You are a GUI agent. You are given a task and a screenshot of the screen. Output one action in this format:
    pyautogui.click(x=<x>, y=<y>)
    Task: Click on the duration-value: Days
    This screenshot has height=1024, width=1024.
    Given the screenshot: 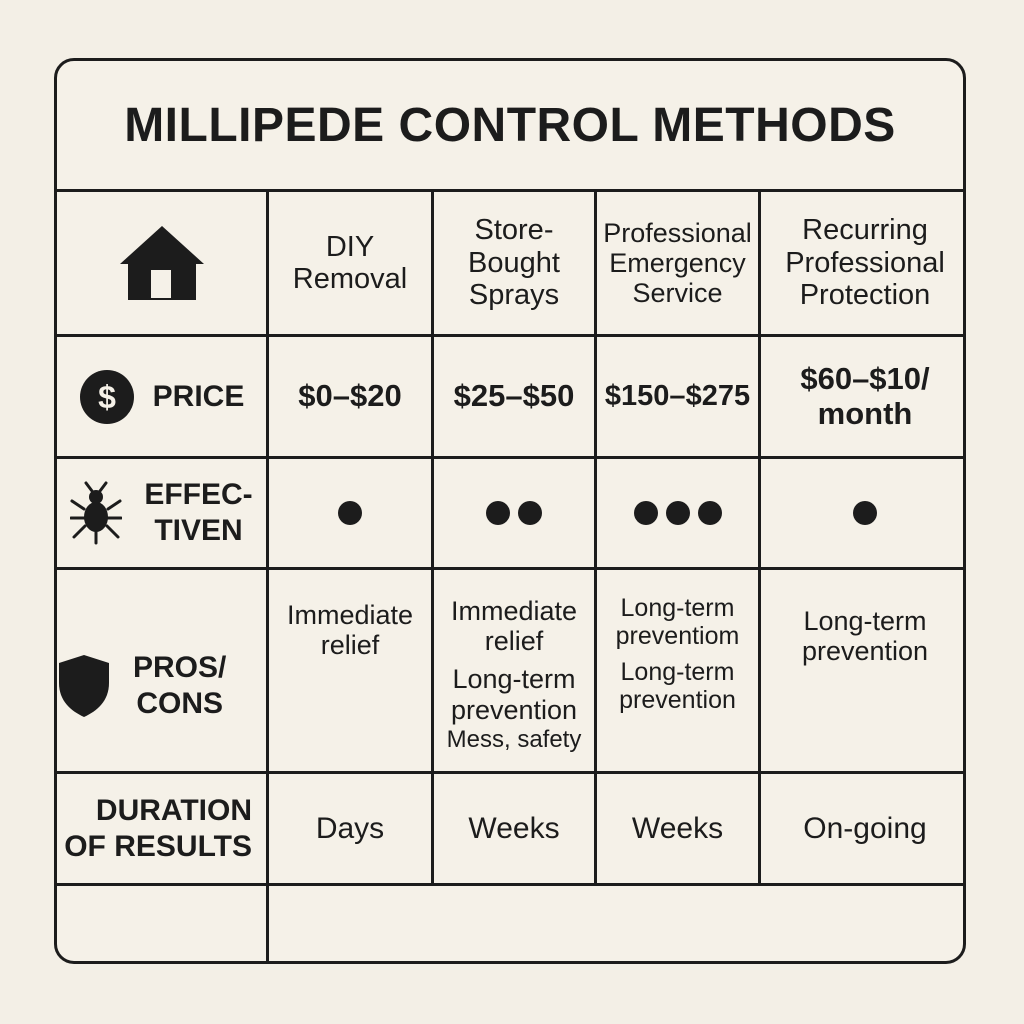 What is the action you would take?
    pyautogui.click(x=350, y=828)
    